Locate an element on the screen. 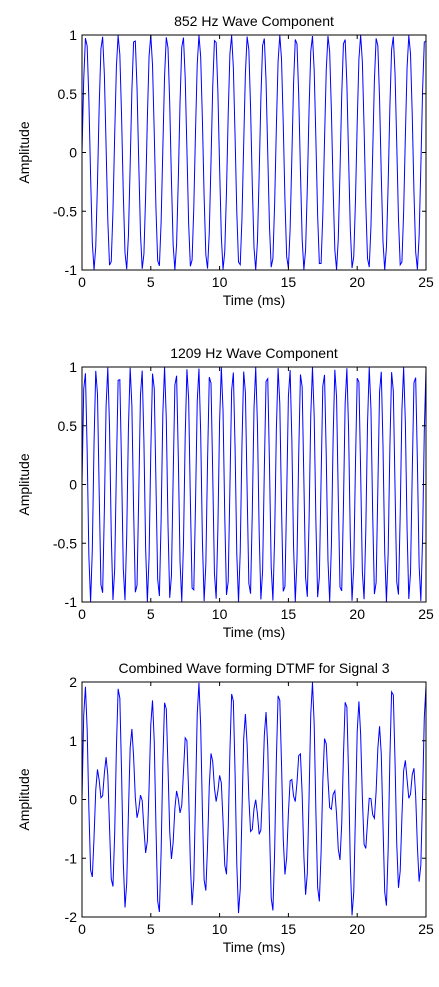  y-tick-label: -2 is located at coordinates (71, 917).